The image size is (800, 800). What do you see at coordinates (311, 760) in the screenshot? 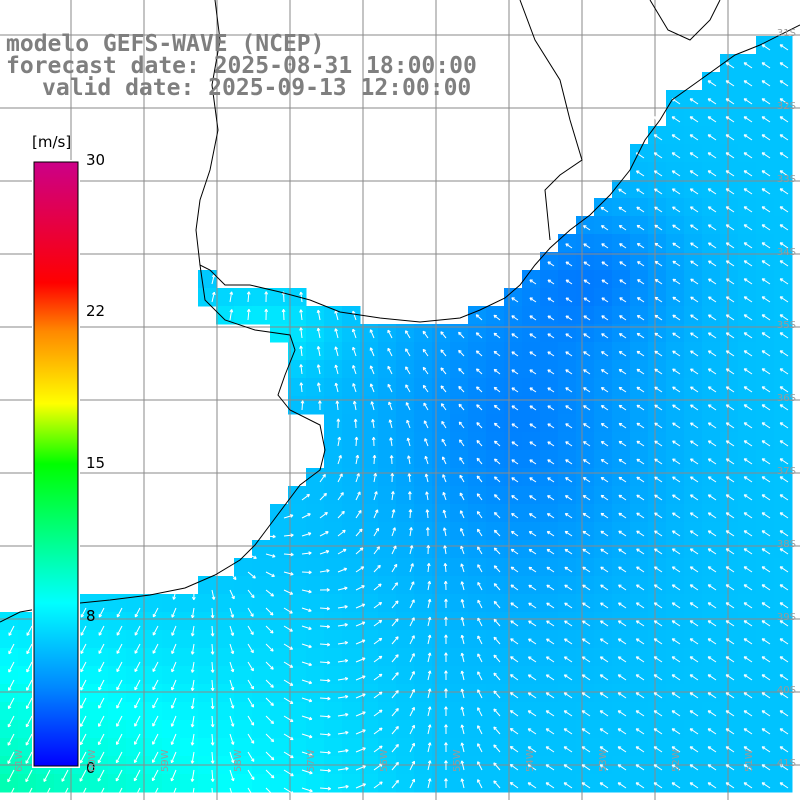
I see `lon-label: 57W` at bounding box center [311, 760].